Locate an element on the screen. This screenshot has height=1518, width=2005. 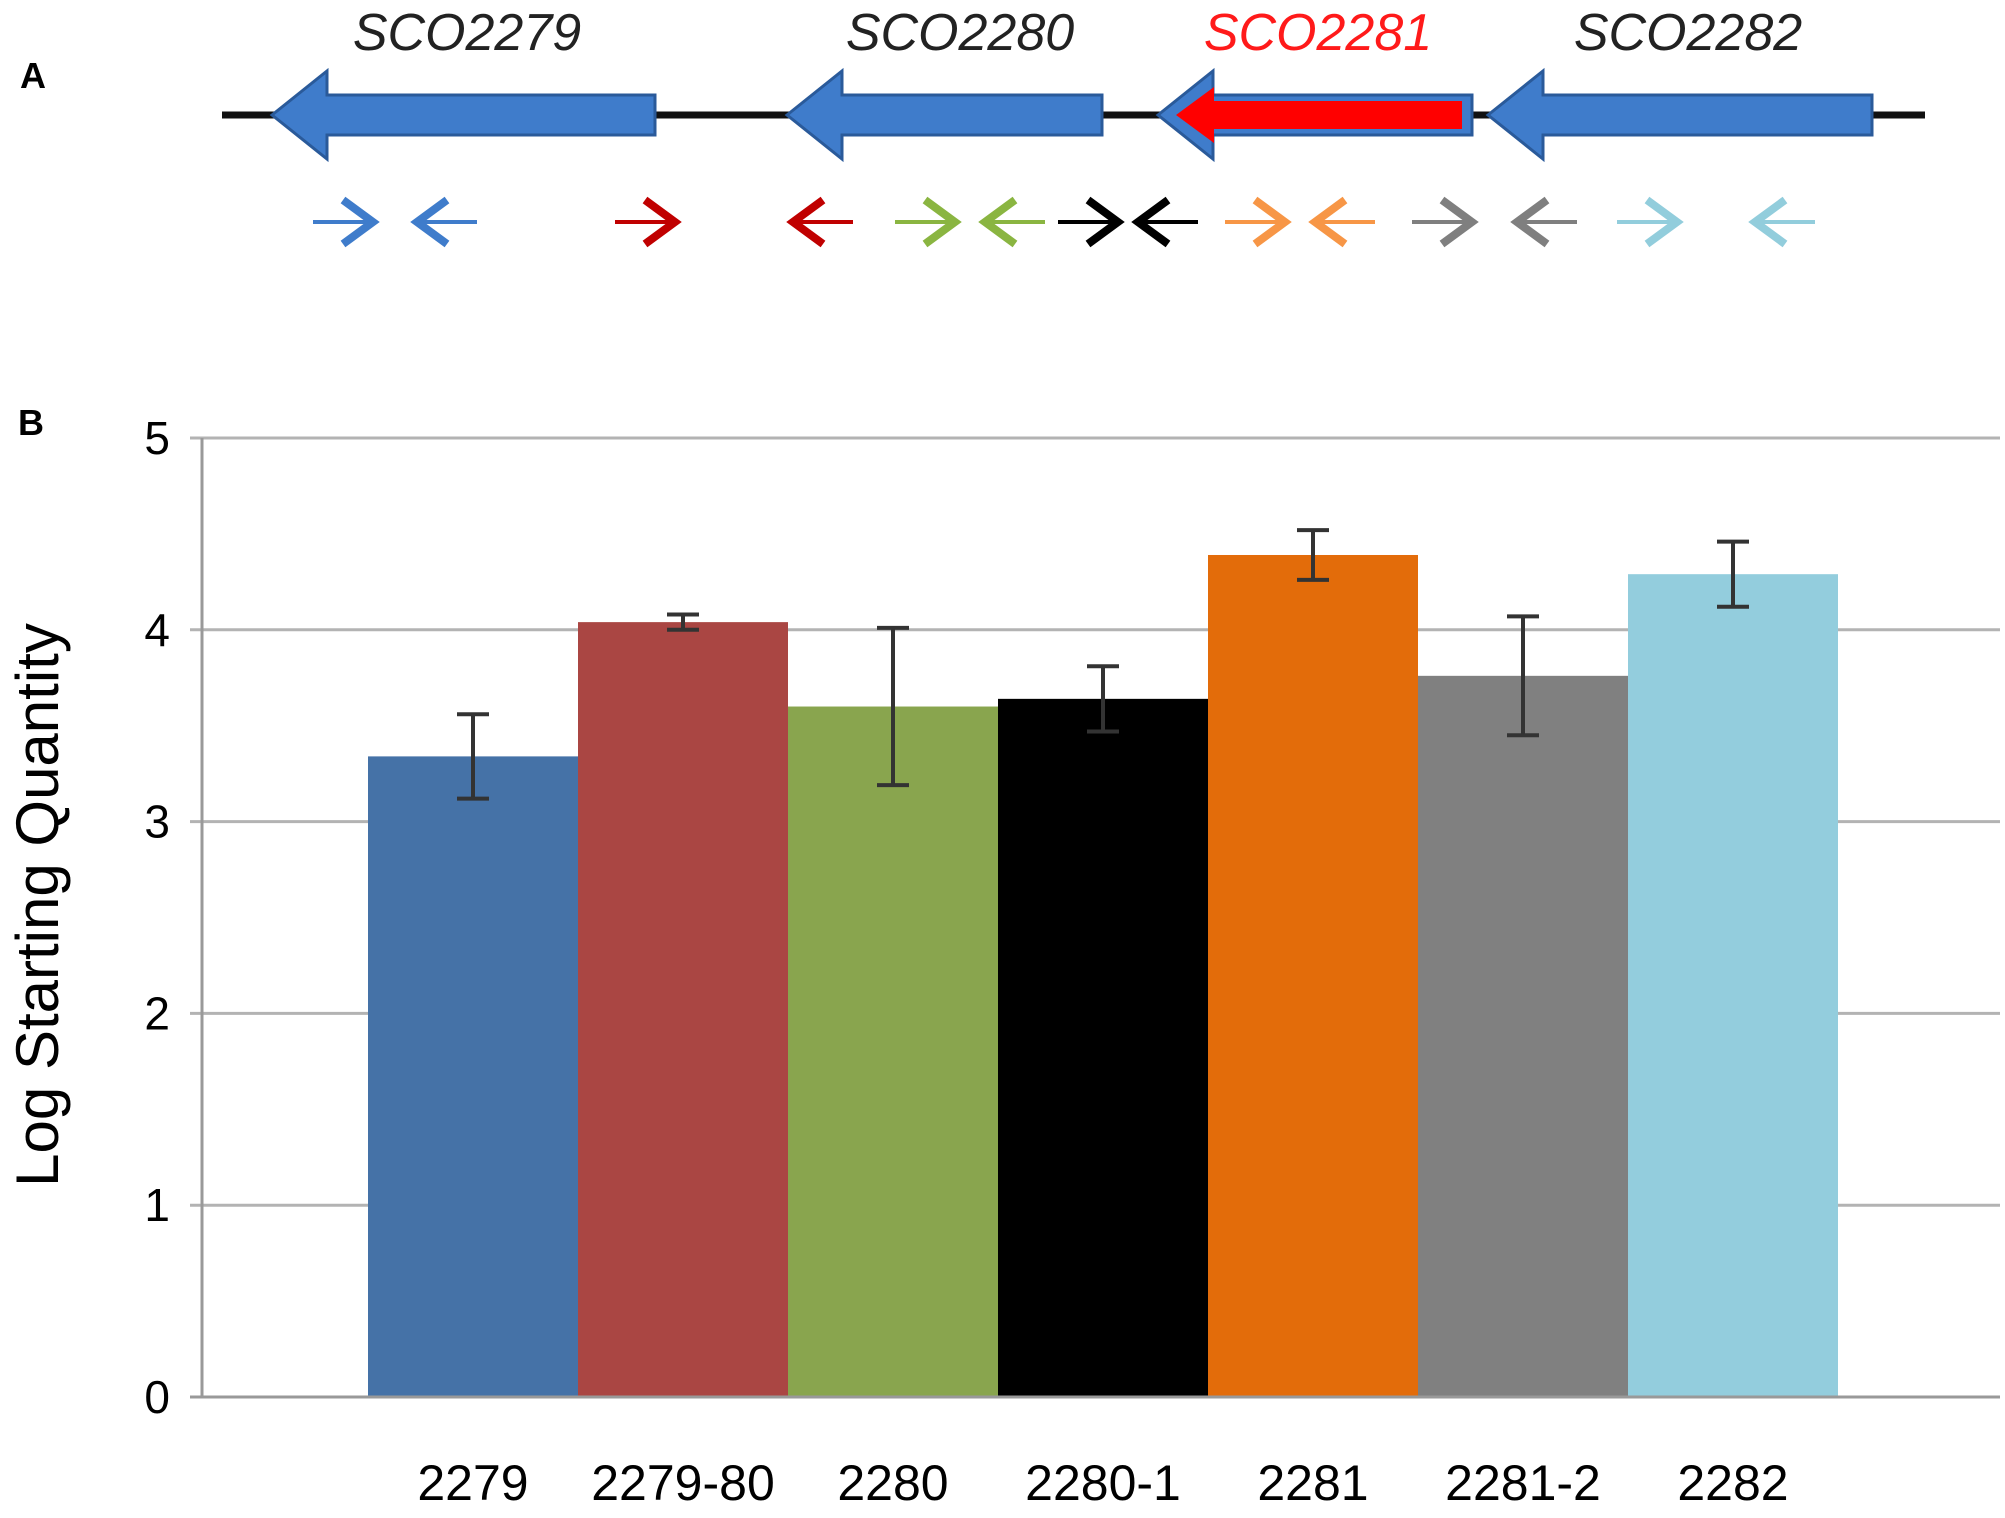
gene-sco2279: SCO2279 is located at coordinates (463, 83).